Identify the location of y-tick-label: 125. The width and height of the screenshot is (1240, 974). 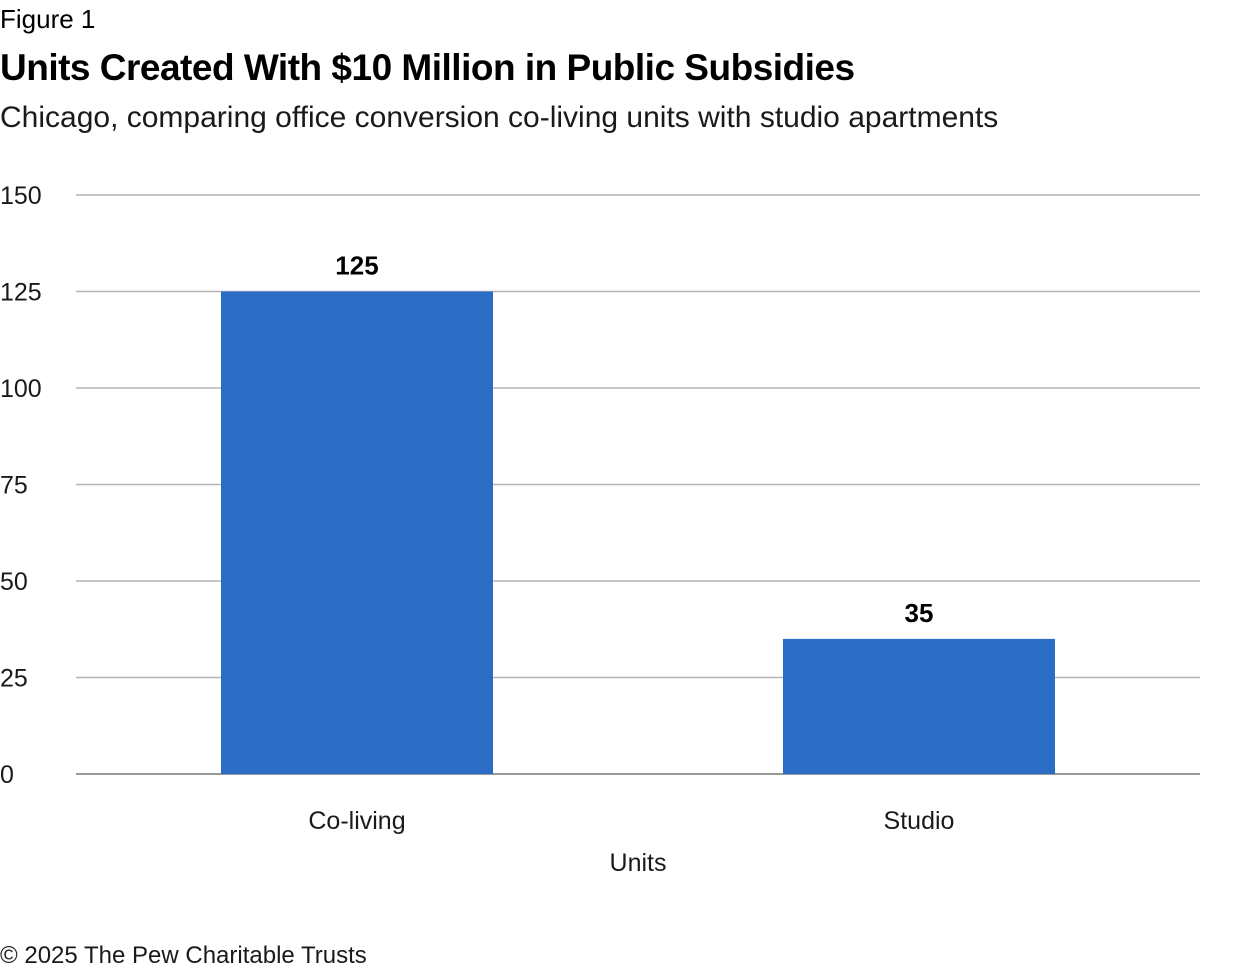
(21, 293).